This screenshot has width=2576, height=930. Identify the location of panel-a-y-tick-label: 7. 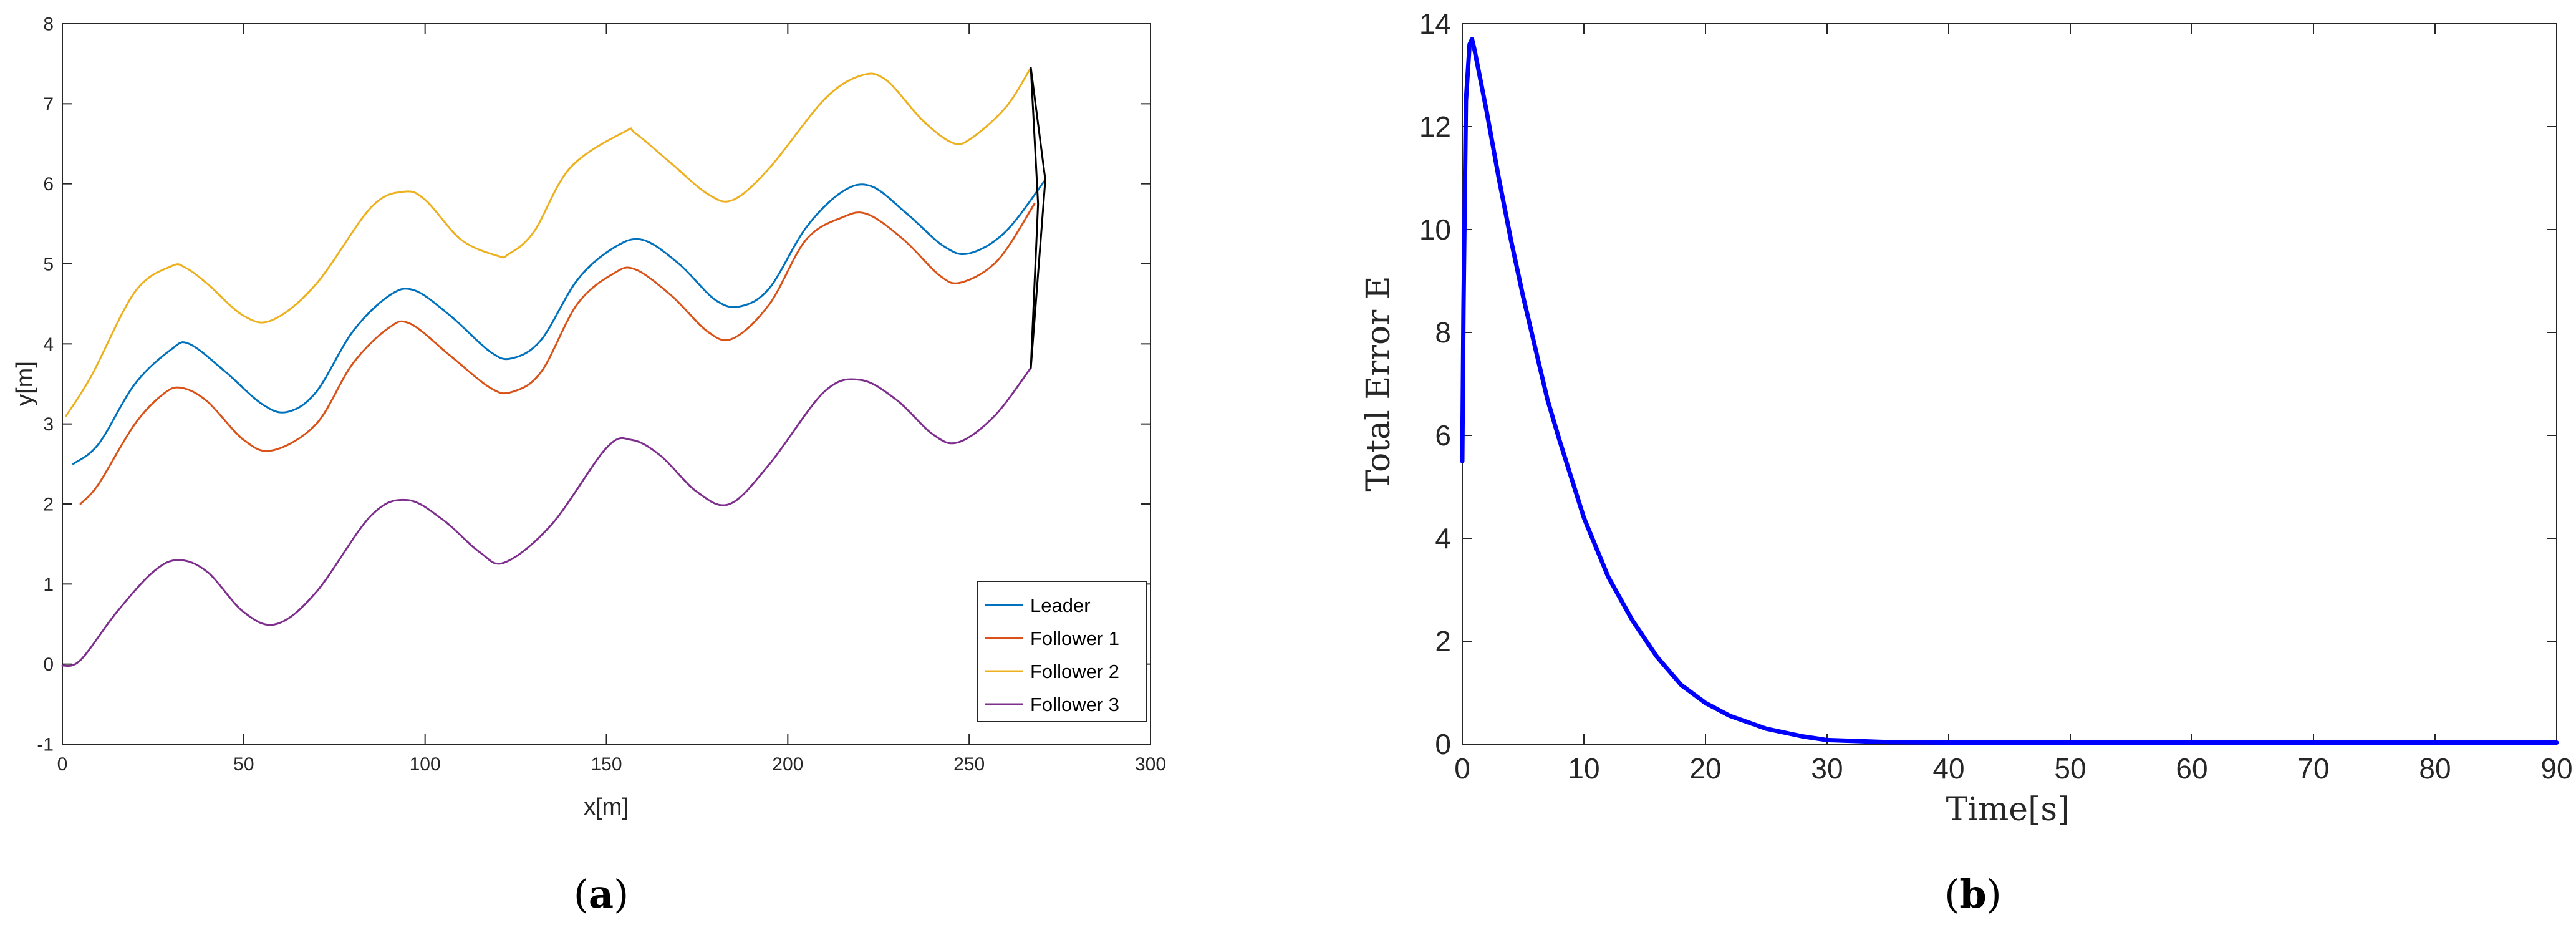
(48, 104).